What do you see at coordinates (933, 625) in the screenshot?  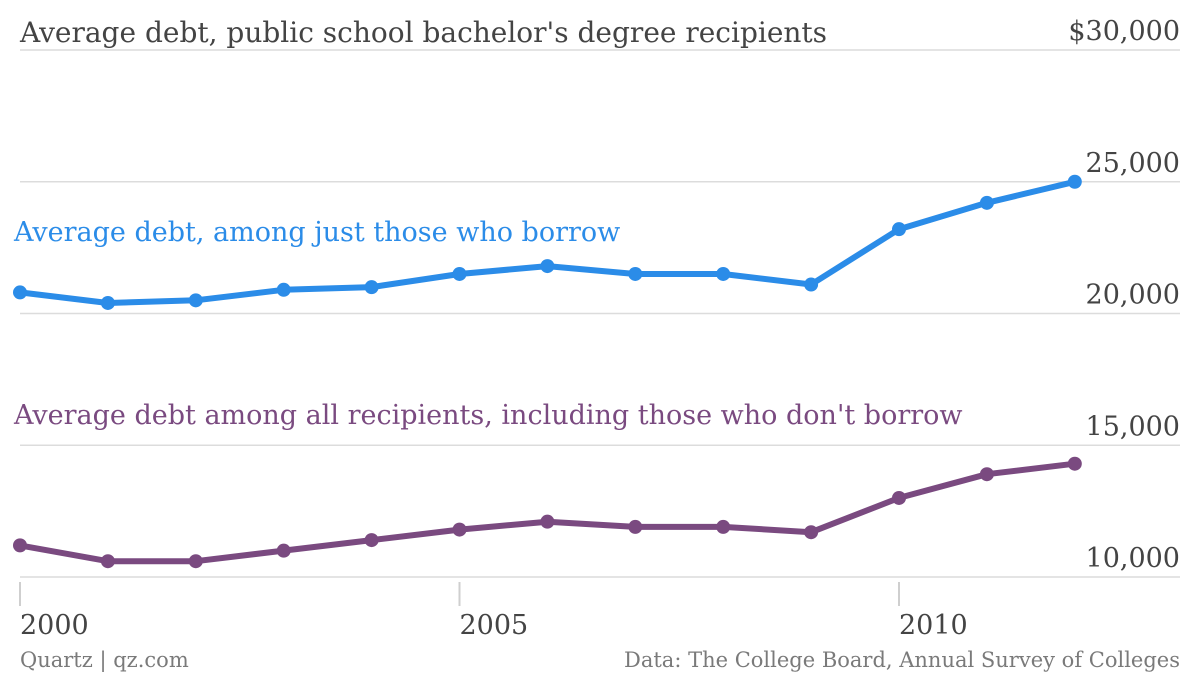 I see `x-tick-label: 2010` at bounding box center [933, 625].